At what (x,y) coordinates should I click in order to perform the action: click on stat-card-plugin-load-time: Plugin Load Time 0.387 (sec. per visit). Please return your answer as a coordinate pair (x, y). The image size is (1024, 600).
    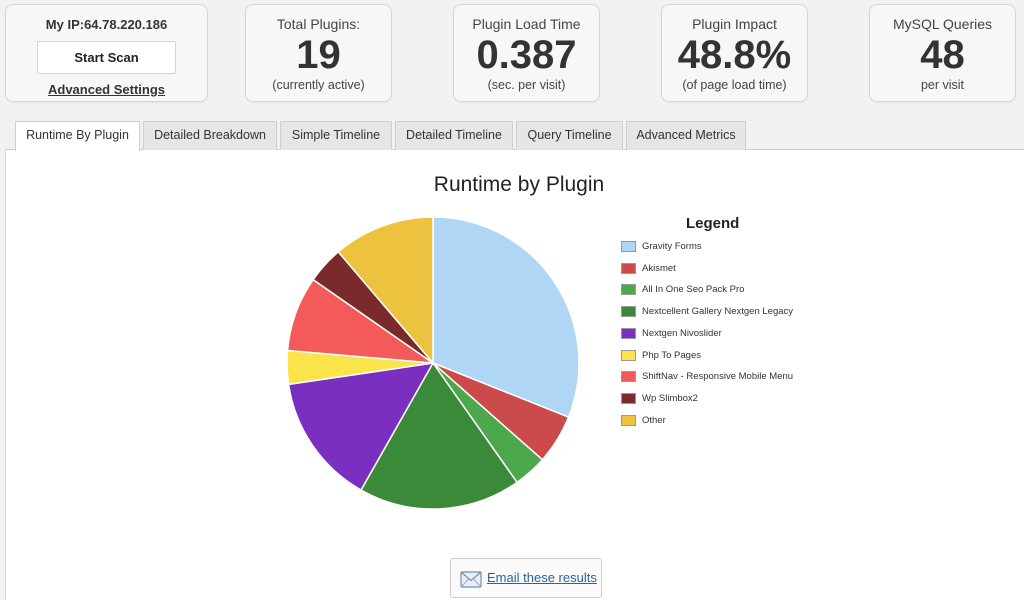
    Looking at the image, I should click on (526, 53).